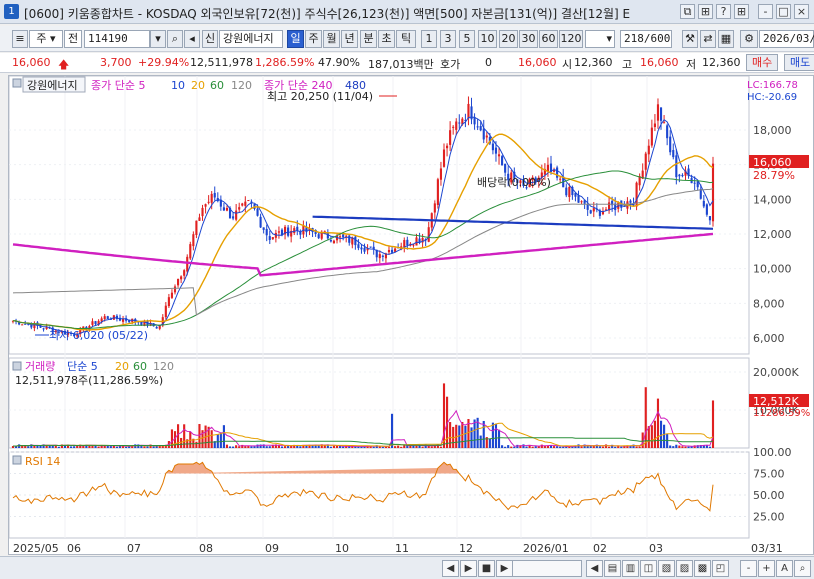  Describe the element at coordinates (313, 39) in the screenshot. I see `period-week: 주` at that location.